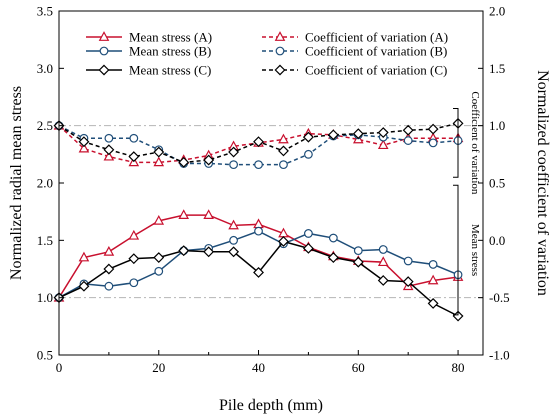  Describe the element at coordinates (45, 355) in the screenshot. I see `y-left-tick-label: 0.5` at that location.